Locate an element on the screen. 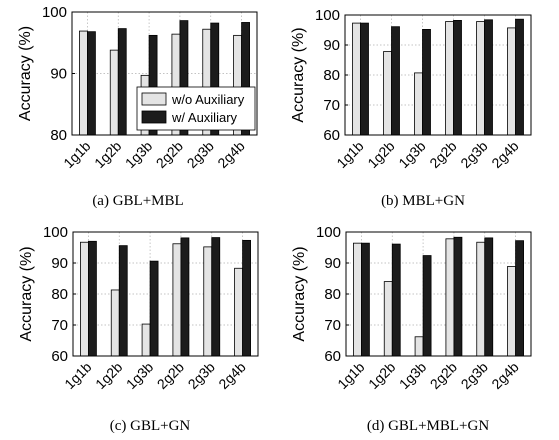  legend-label: w/o Auxiliary is located at coordinates (208, 99).